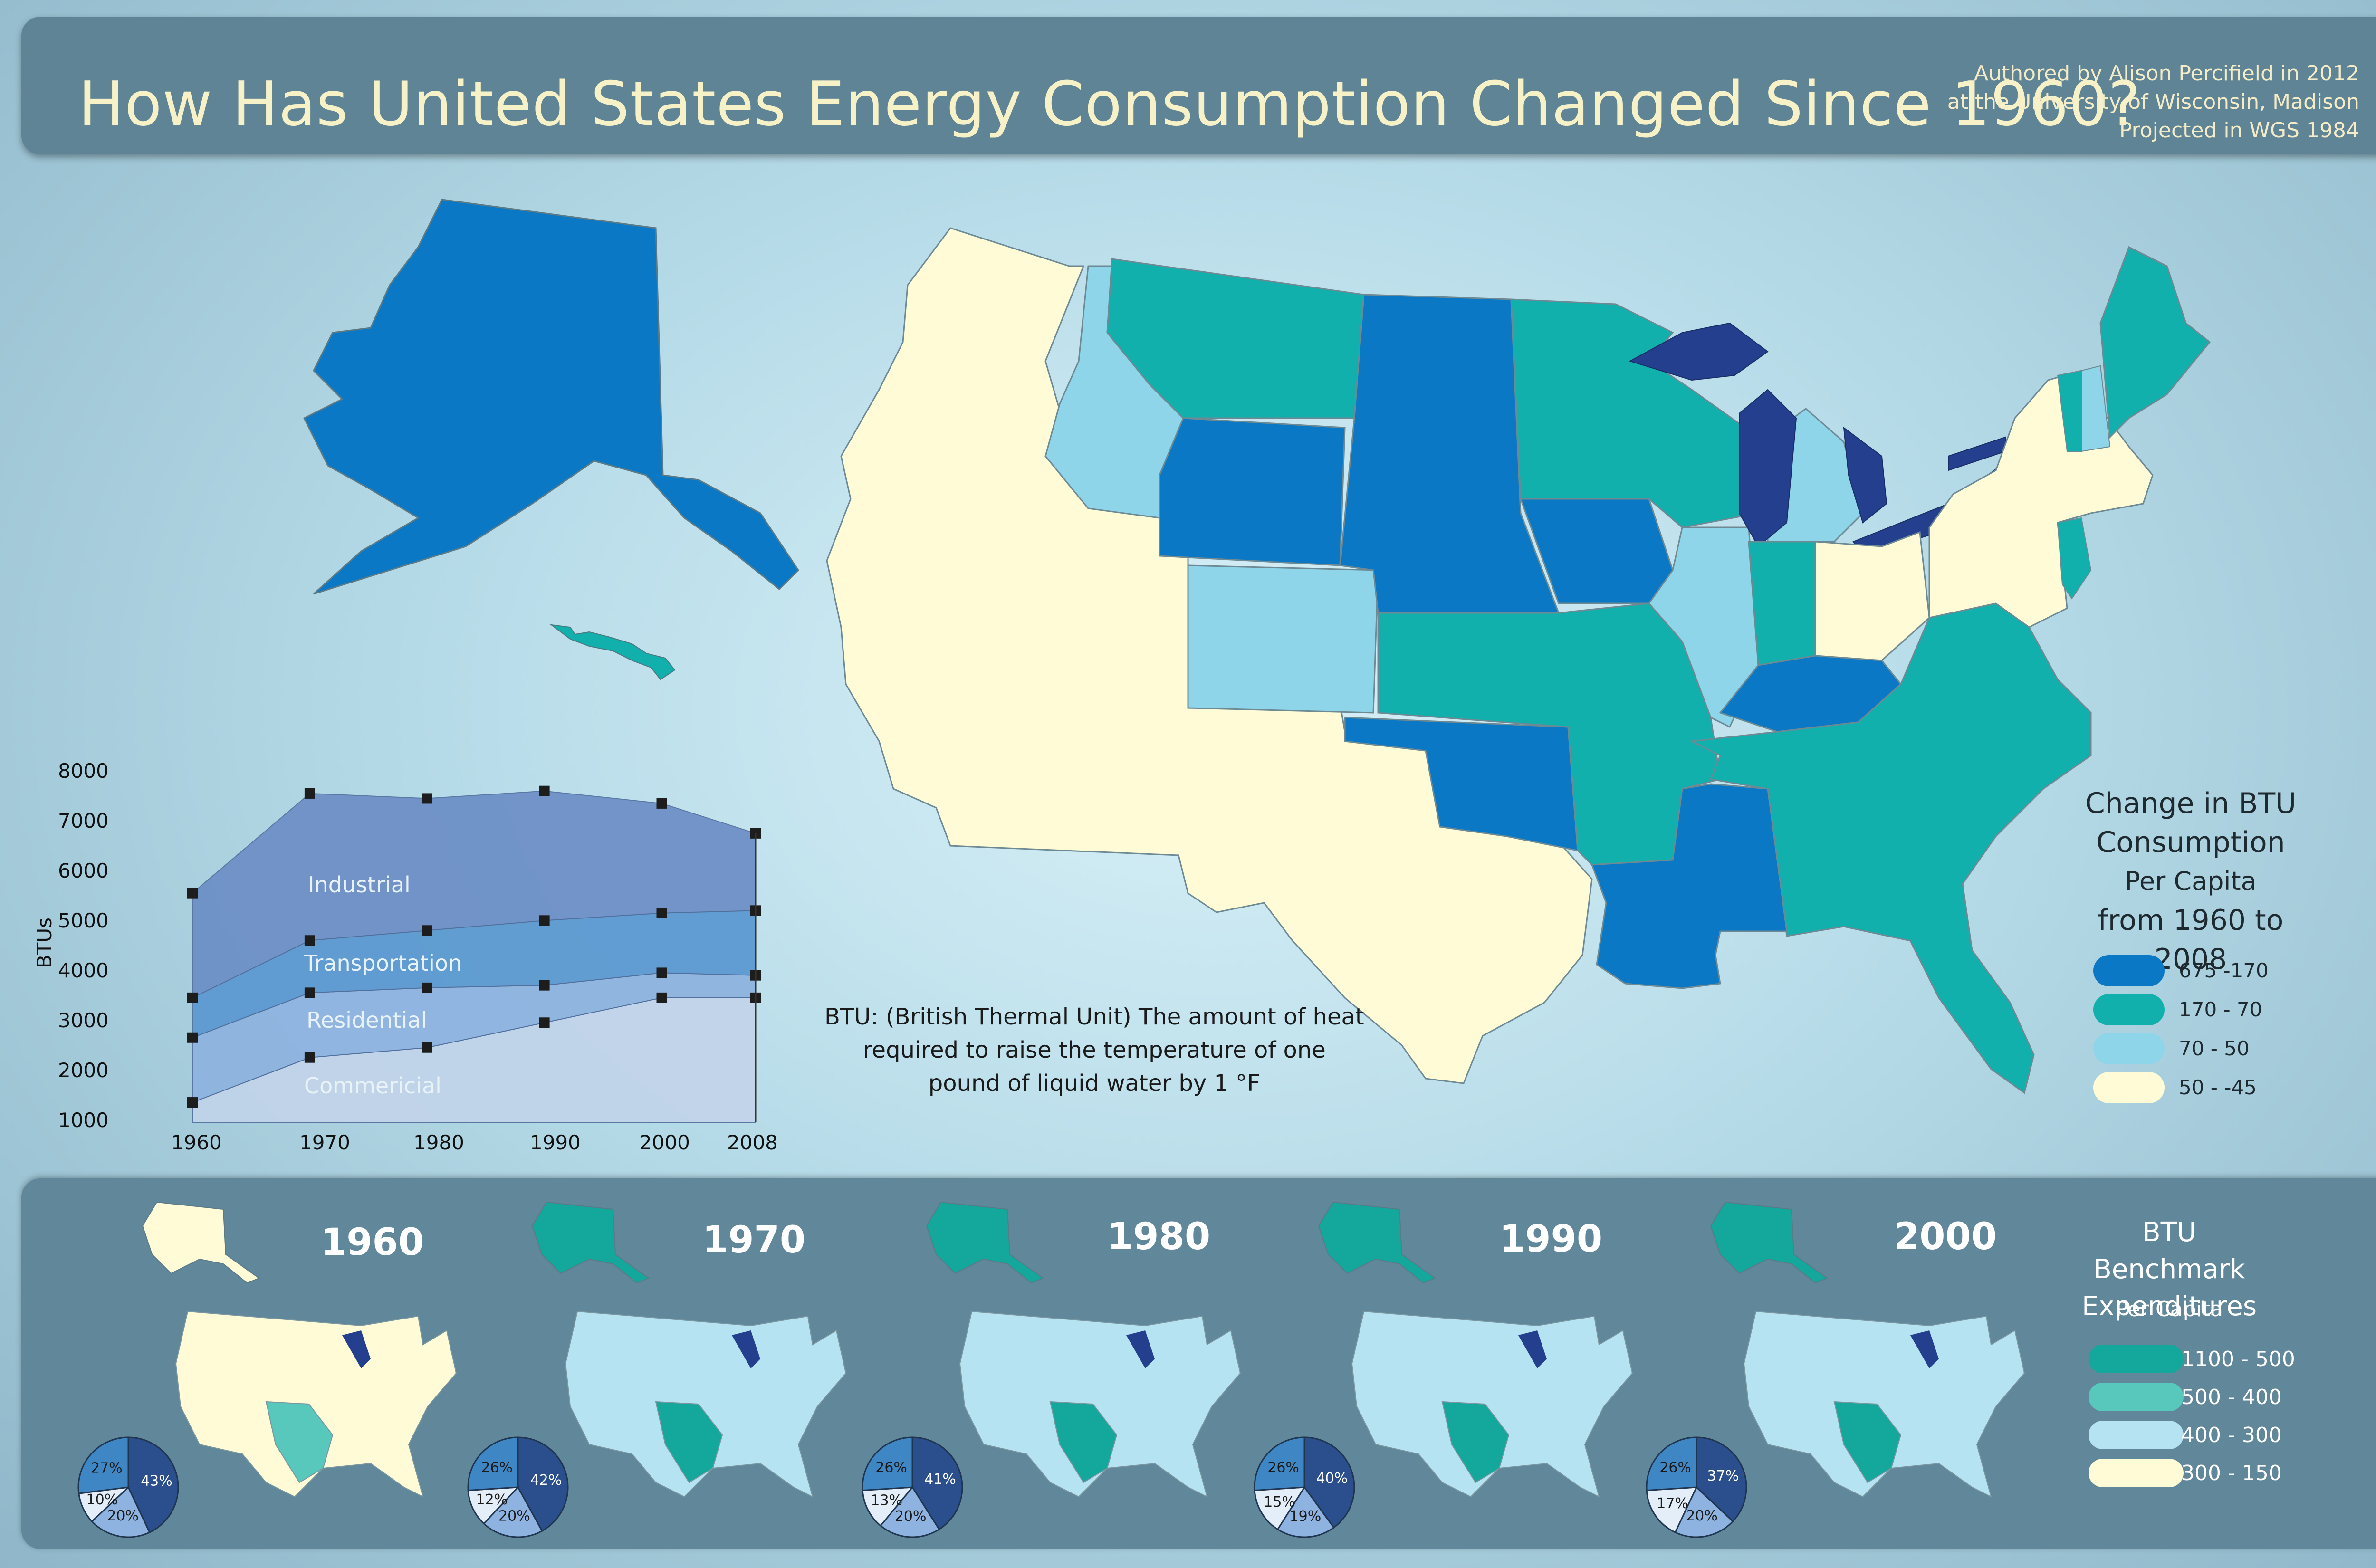 The image size is (2376, 1568). I want to click on state-new-hampshire, so click(2096, 409).